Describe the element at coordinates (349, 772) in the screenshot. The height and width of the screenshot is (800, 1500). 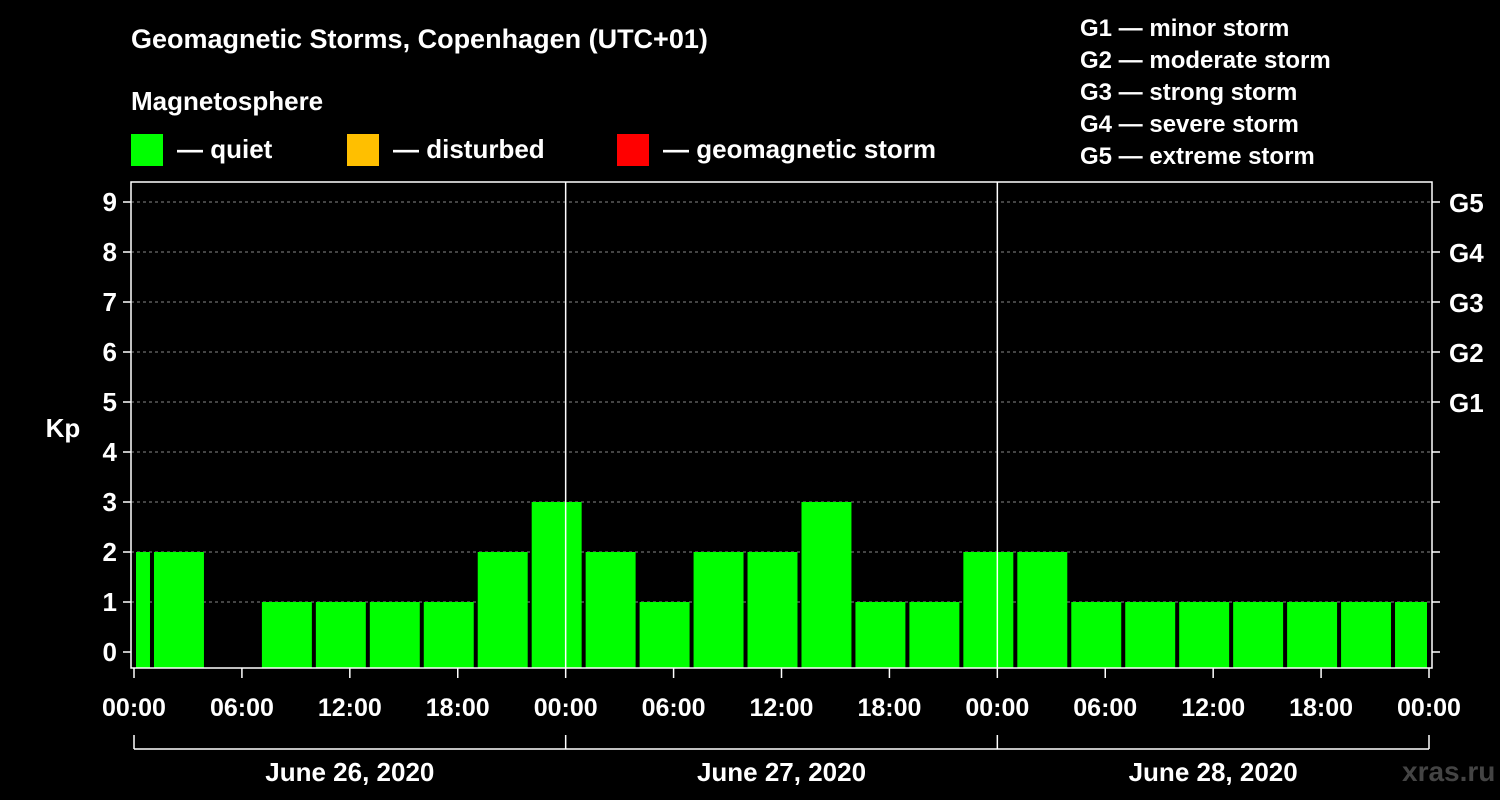
I see `day-label: June 26, 2020` at that location.